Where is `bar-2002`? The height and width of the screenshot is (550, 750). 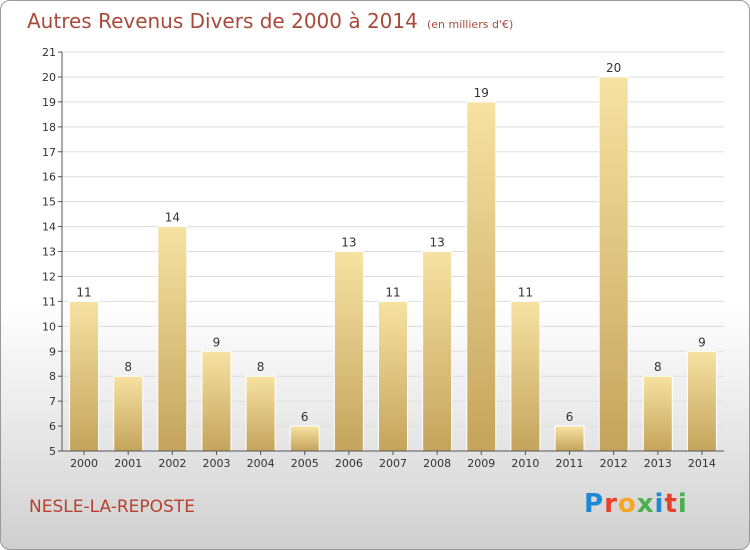 bar-2002 is located at coordinates (172, 339).